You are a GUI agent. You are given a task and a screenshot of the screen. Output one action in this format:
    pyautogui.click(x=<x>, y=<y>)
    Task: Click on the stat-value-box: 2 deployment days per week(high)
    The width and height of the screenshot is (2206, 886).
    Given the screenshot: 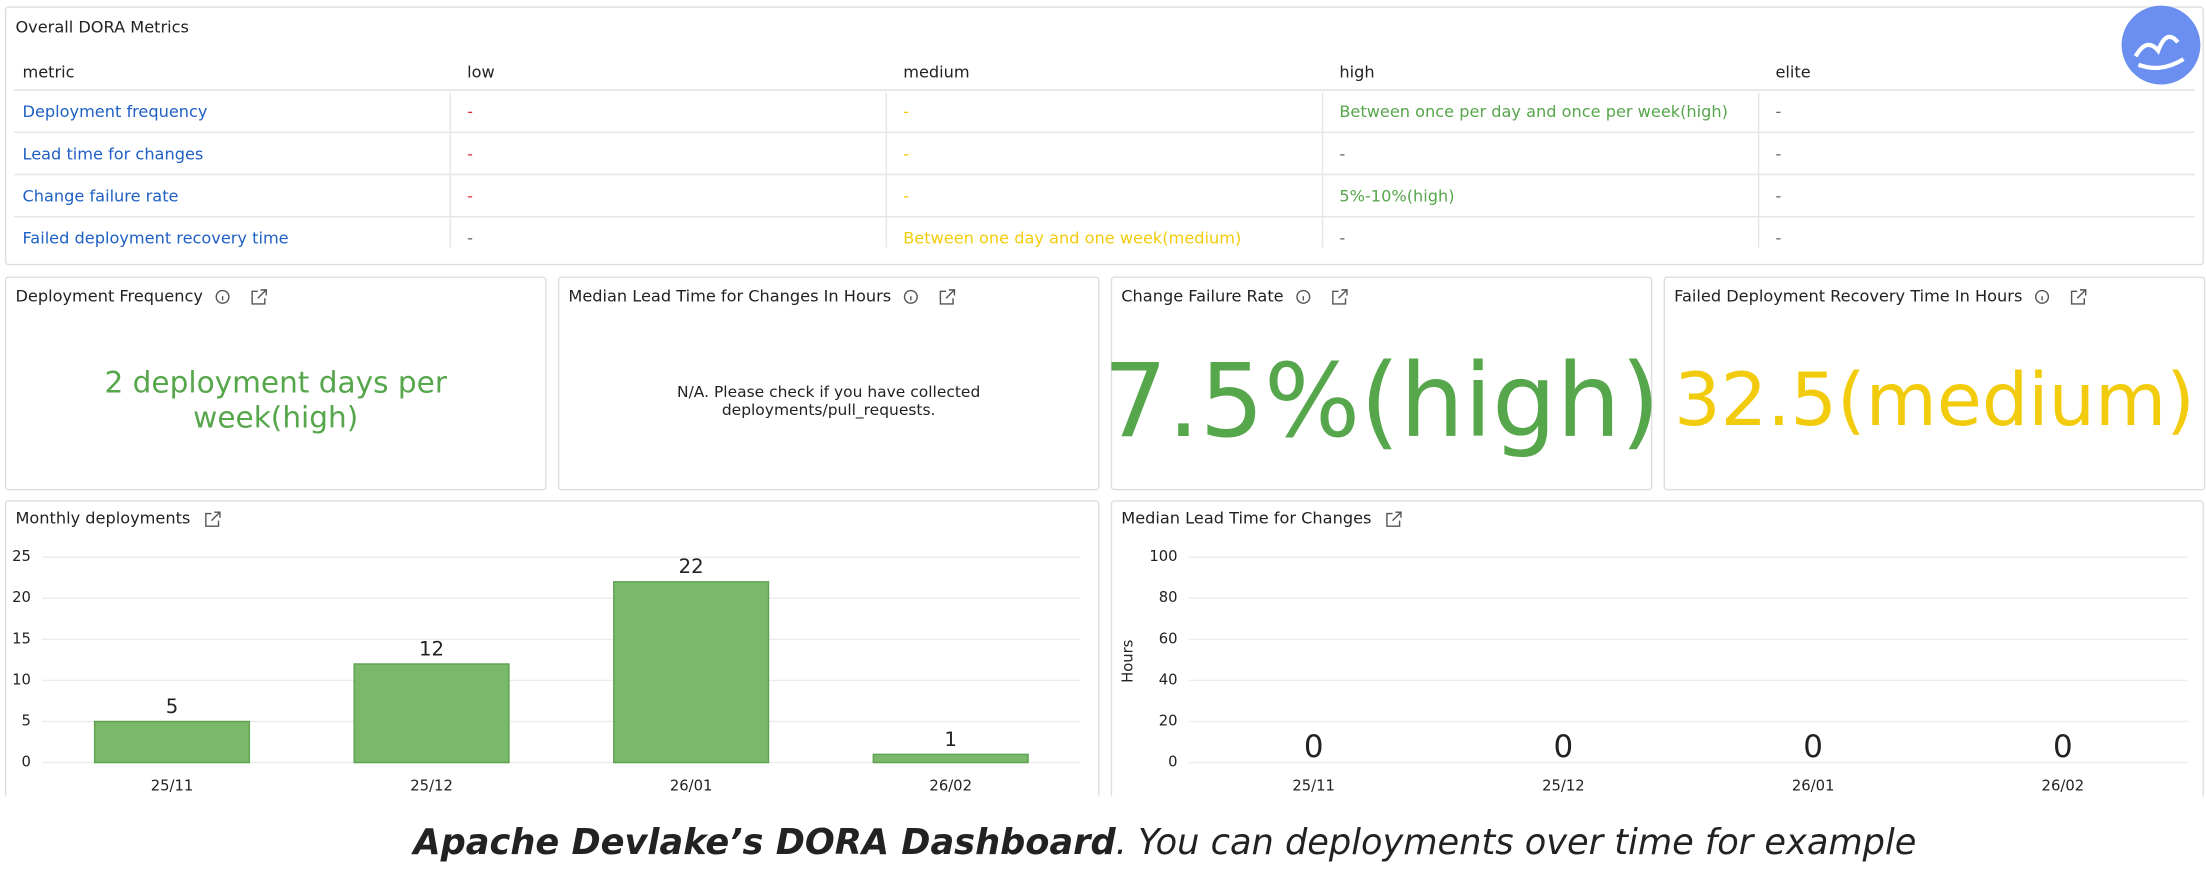 What is the action you would take?
    pyautogui.click(x=275, y=400)
    